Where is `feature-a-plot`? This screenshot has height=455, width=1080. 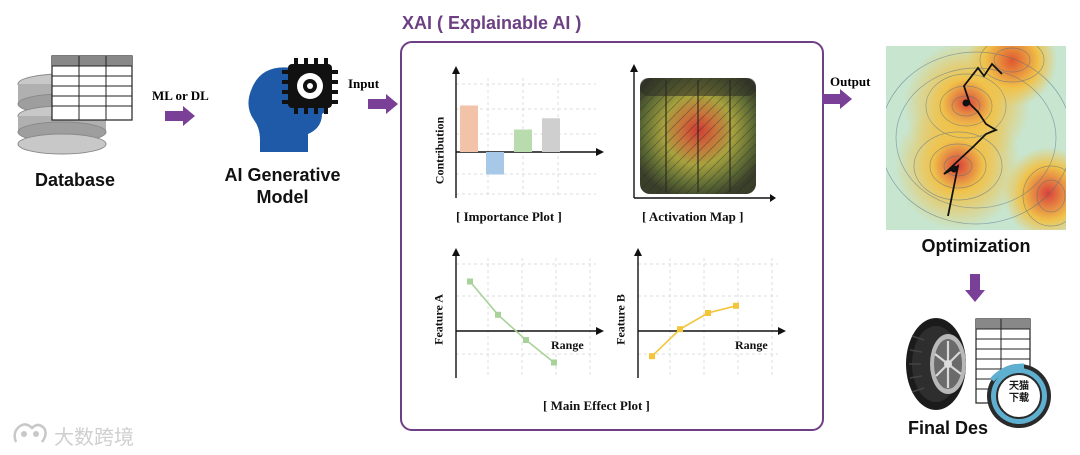 feature-a-plot is located at coordinates (520, 315).